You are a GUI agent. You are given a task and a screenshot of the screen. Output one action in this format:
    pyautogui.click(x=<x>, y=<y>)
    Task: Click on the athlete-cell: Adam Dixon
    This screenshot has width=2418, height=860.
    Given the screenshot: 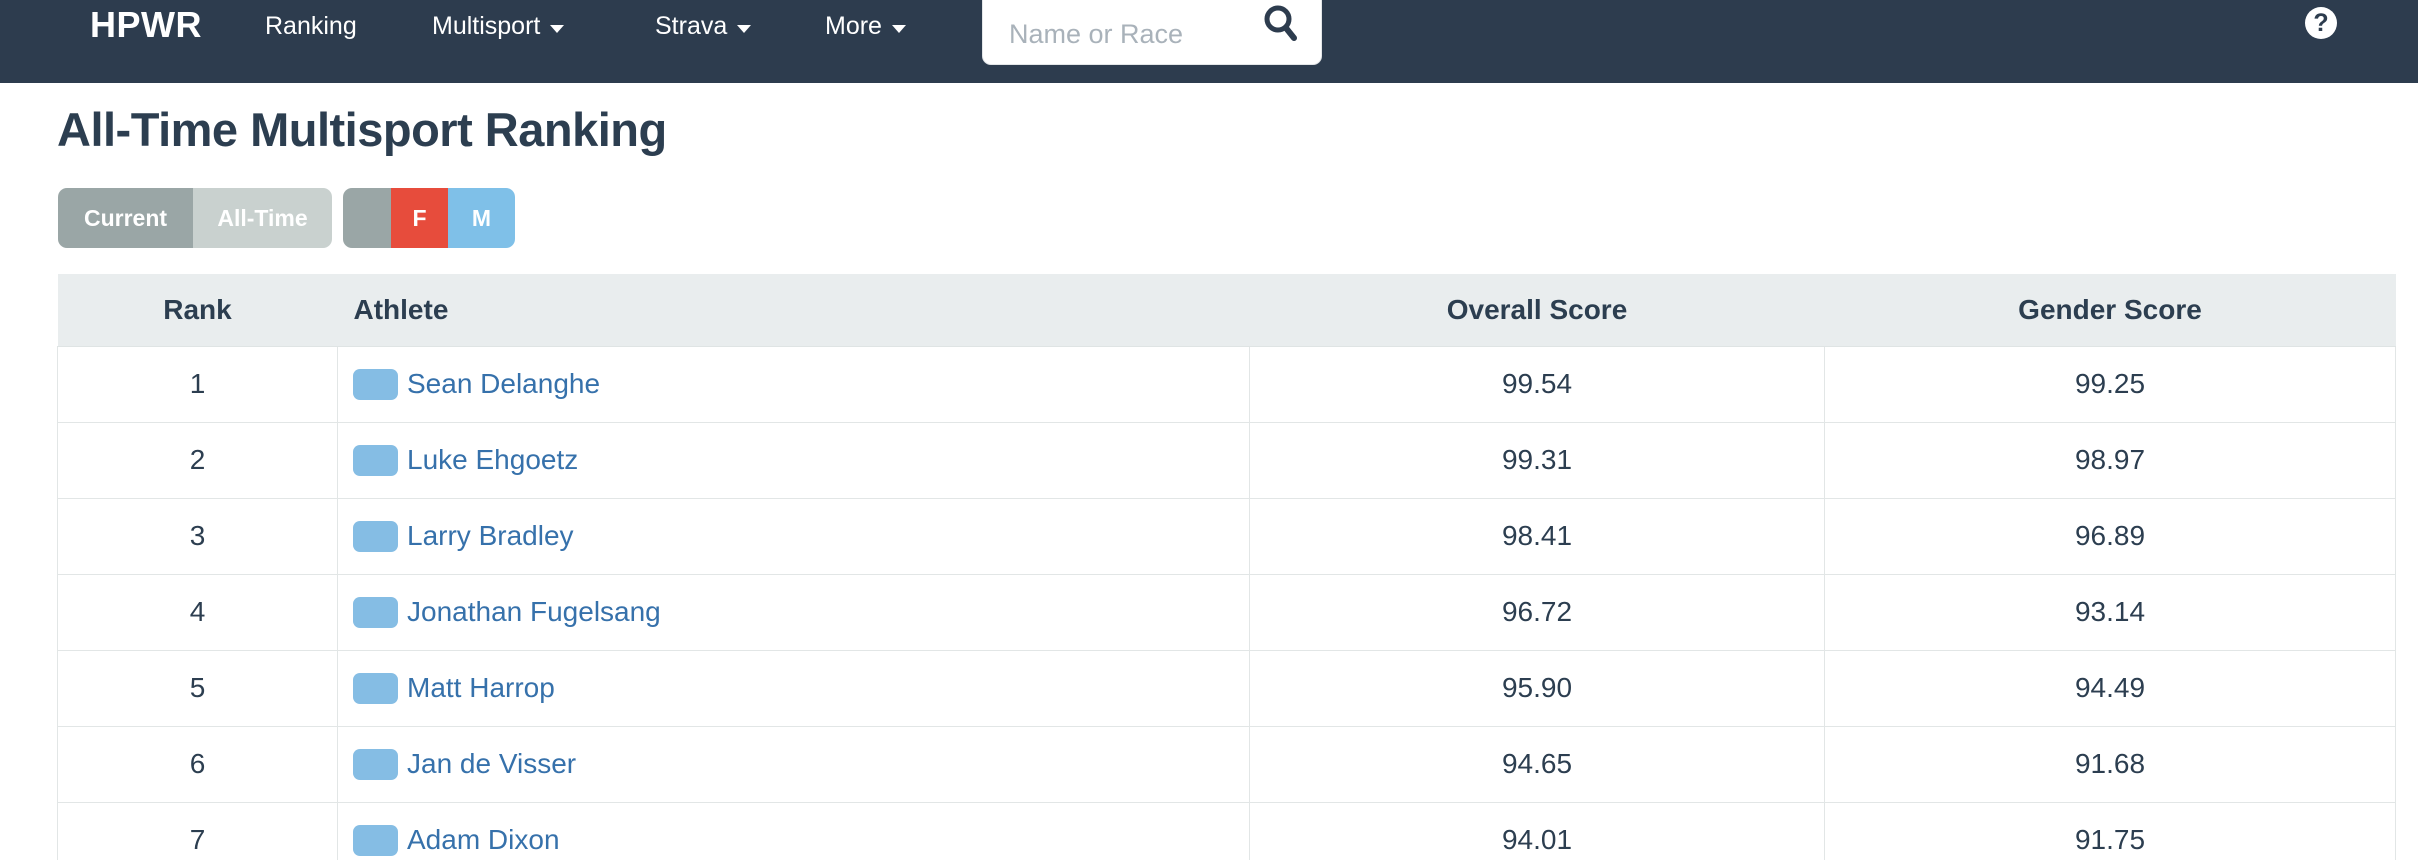 What is the action you would take?
    pyautogui.click(x=793, y=831)
    